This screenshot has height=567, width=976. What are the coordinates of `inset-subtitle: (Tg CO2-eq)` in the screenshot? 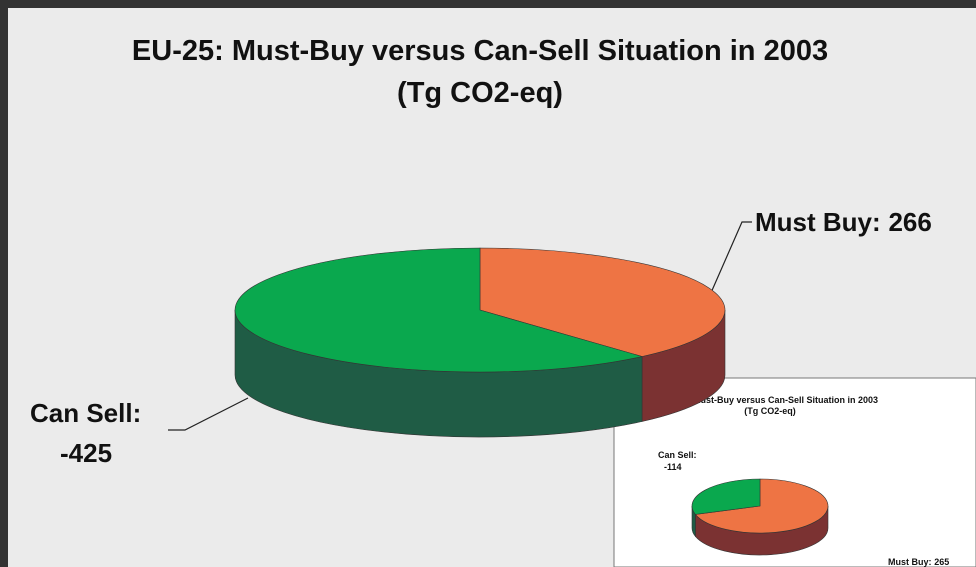 It's located at (770, 411).